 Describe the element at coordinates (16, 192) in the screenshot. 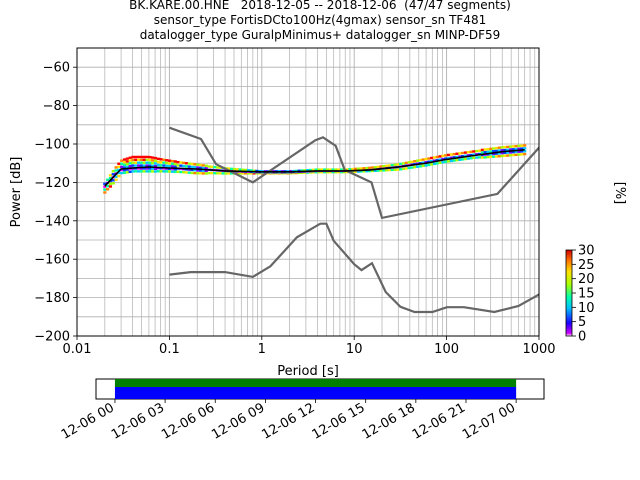

I see `y-axis-label: Power [dB]` at that location.